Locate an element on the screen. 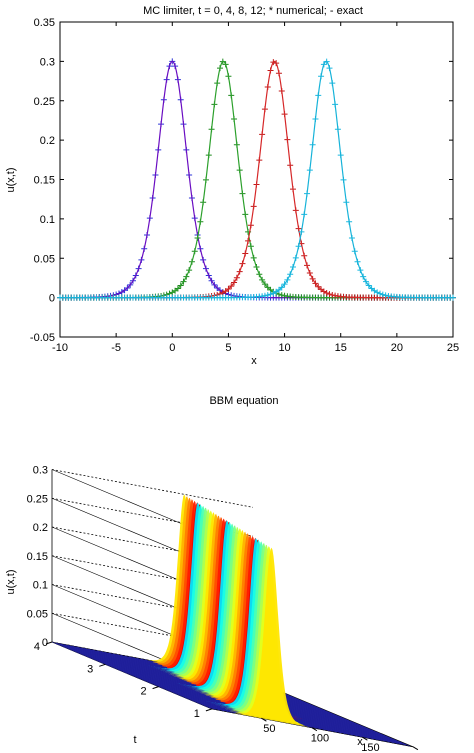  bottom-x-tick-label: 200 is located at coordinates (421, 752).